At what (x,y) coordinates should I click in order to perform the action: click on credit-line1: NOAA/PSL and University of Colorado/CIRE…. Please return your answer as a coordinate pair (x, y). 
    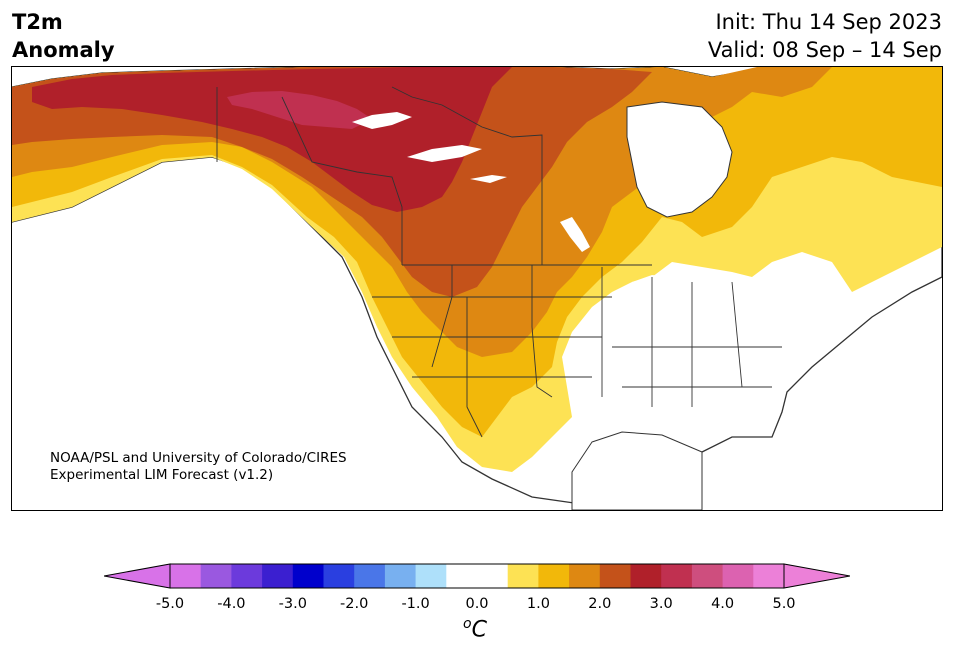
    Looking at the image, I should click on (198, 458).